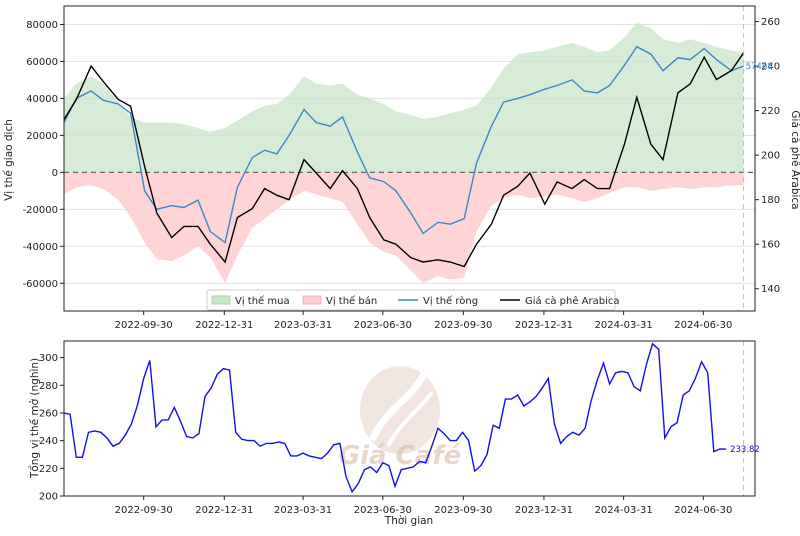  Describe the element at coordinates (383, 325) in the screenshot. I see `top-x-tick-label-2023-06-30: 2023-06-30` at that location.